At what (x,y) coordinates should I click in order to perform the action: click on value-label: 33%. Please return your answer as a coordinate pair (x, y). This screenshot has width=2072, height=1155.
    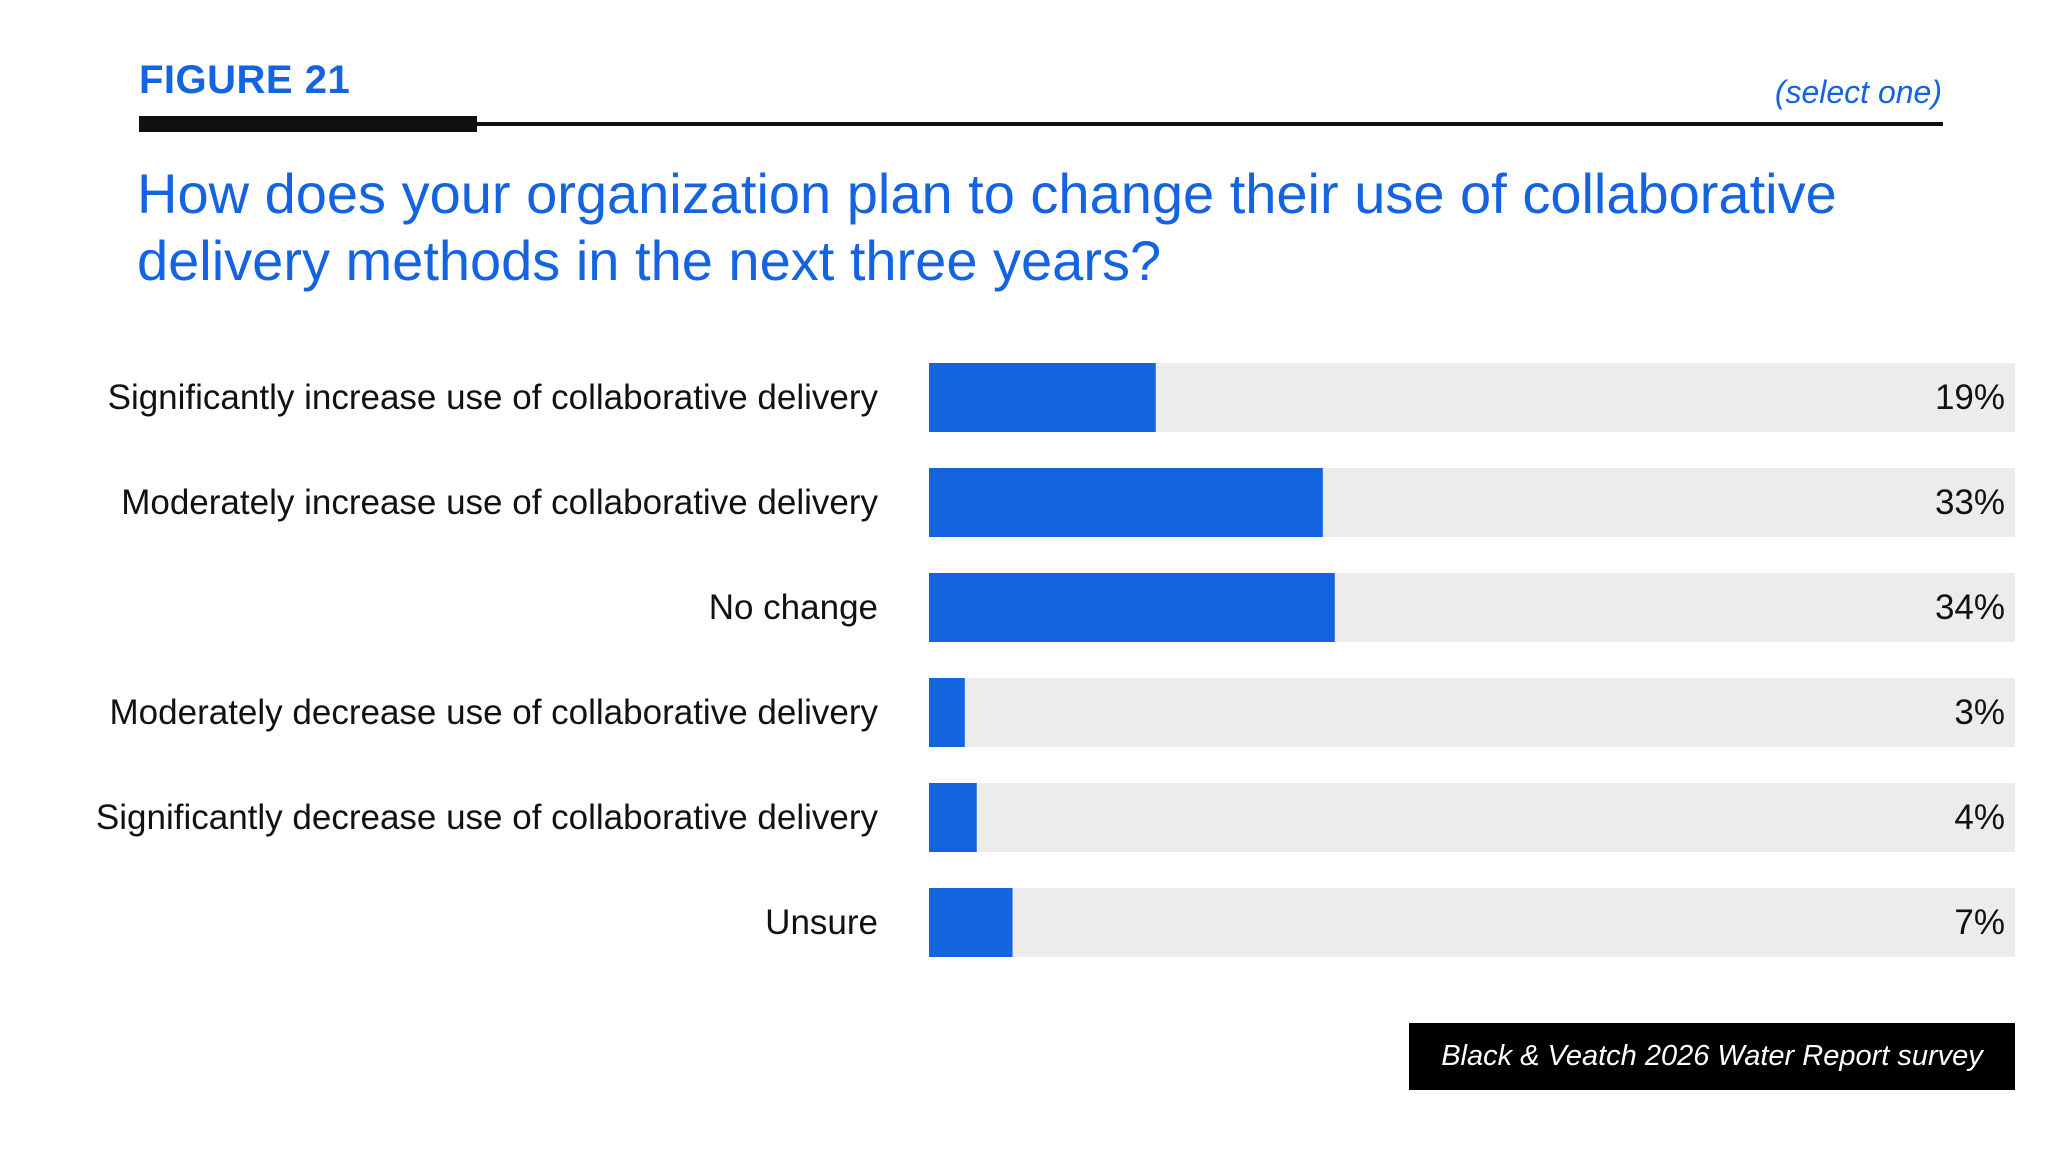
    Looking at the image, I should click on (1970, 502).